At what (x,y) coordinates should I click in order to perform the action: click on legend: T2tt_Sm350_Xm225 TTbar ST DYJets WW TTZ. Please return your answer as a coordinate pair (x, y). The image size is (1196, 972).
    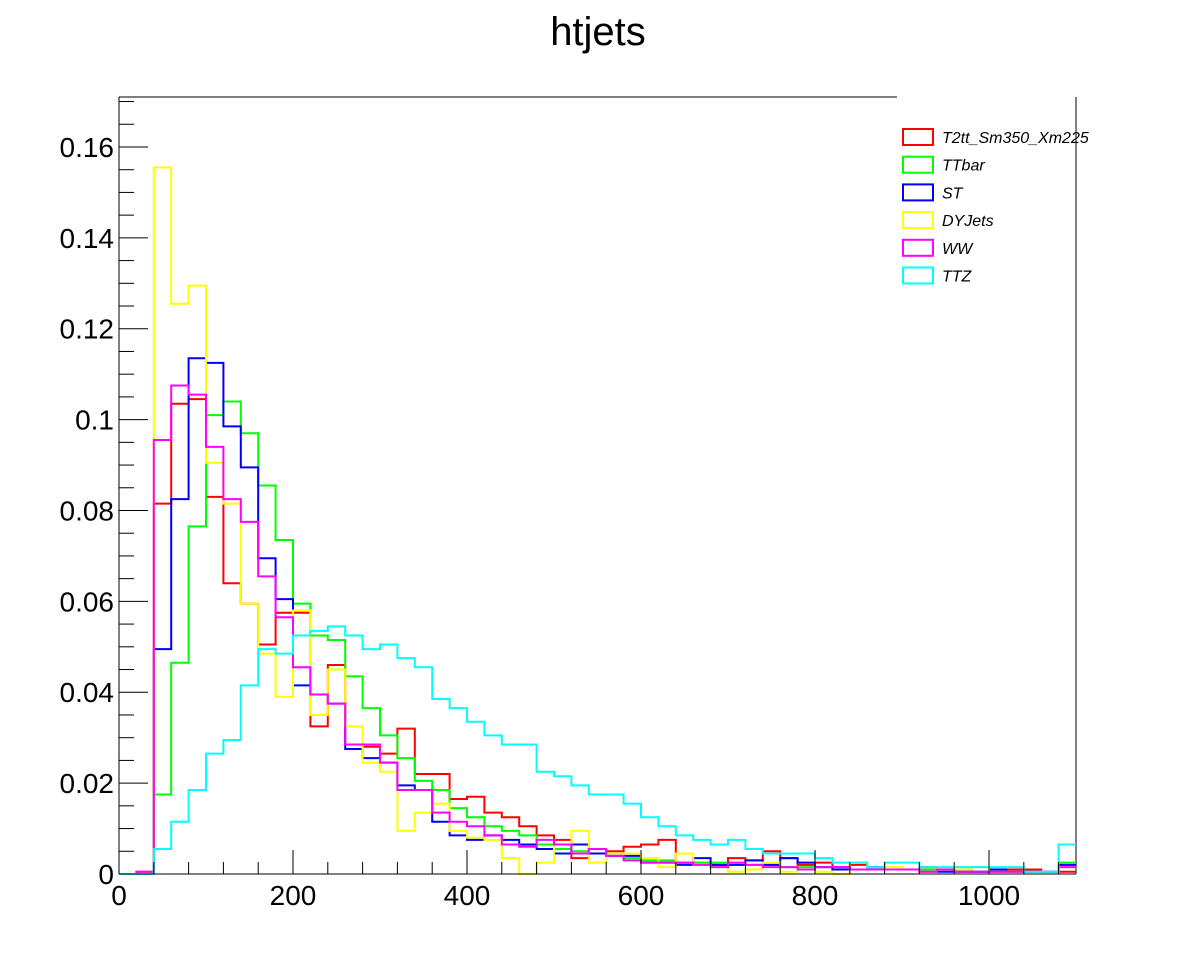
    Looking at the image, I should click on (995, 207).